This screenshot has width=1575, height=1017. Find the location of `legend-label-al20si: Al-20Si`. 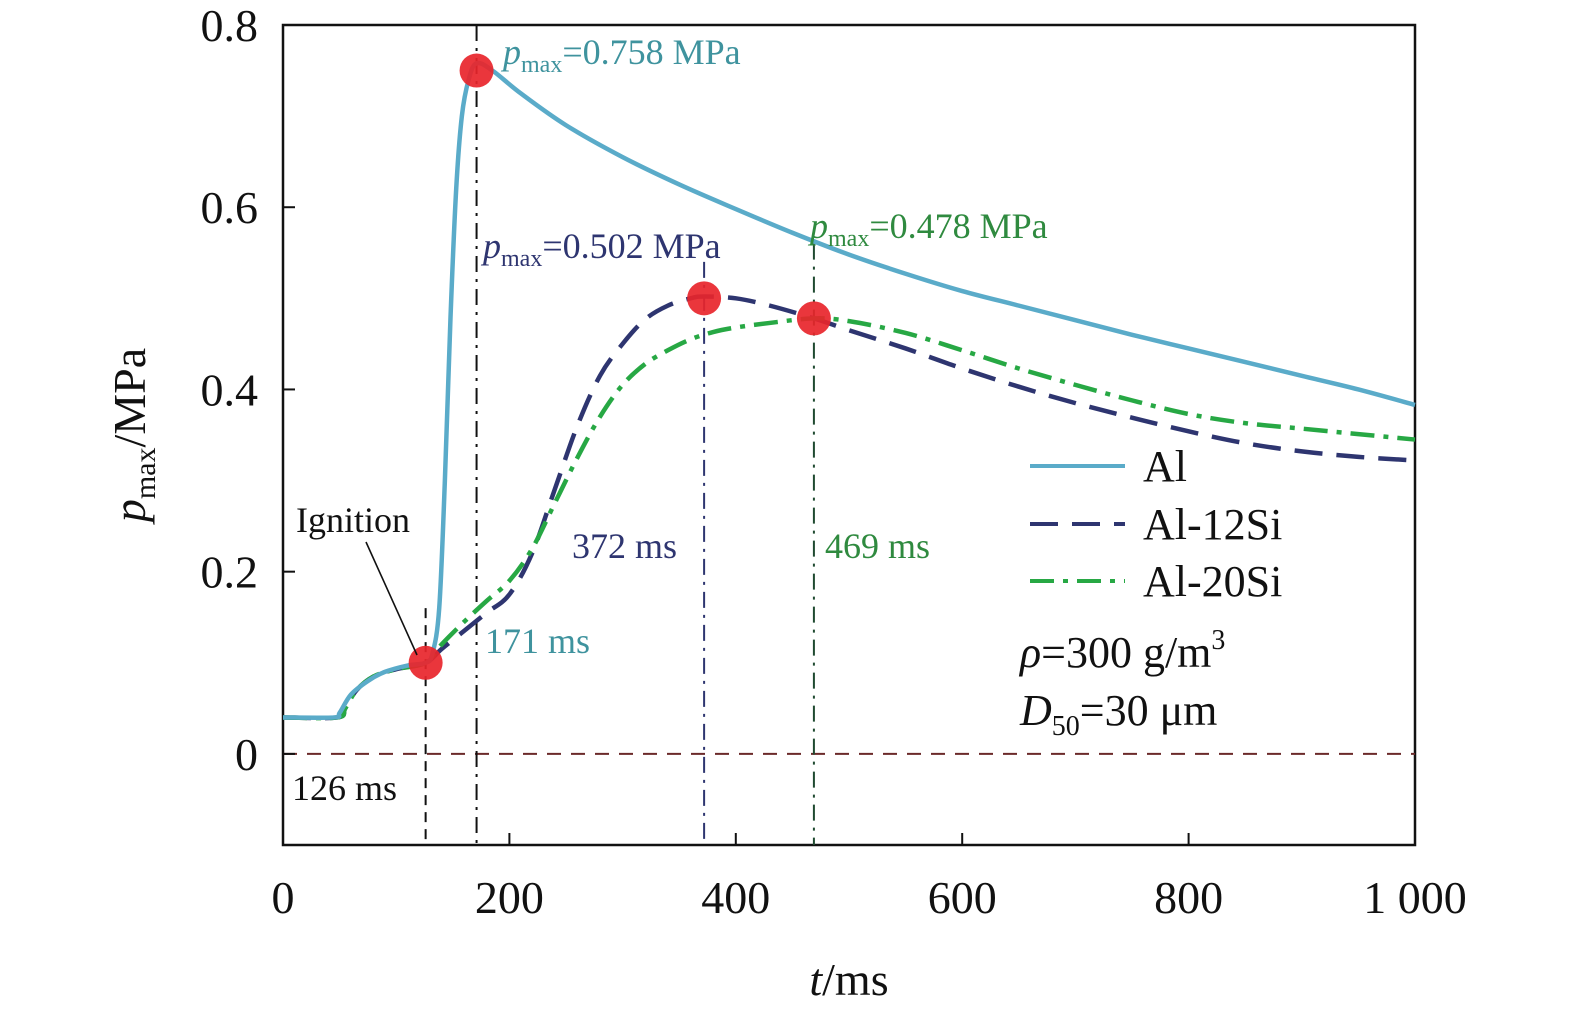

legend-label-al20si: Al-20Si is located at coordinates (1212, 581).